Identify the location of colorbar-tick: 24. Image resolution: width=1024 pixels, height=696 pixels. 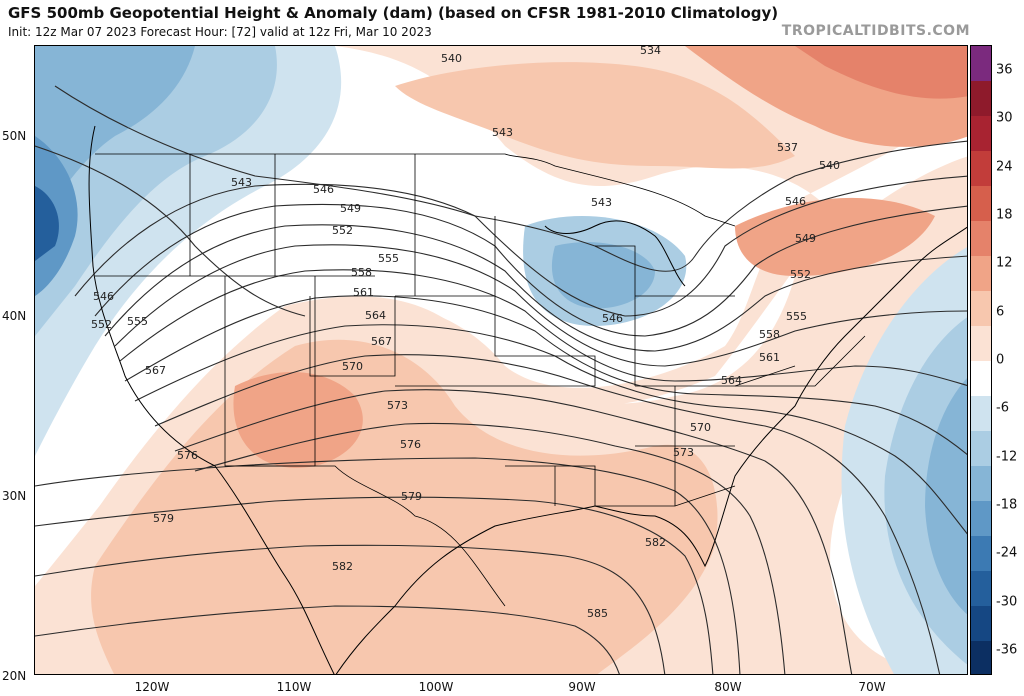
(1004, 167).